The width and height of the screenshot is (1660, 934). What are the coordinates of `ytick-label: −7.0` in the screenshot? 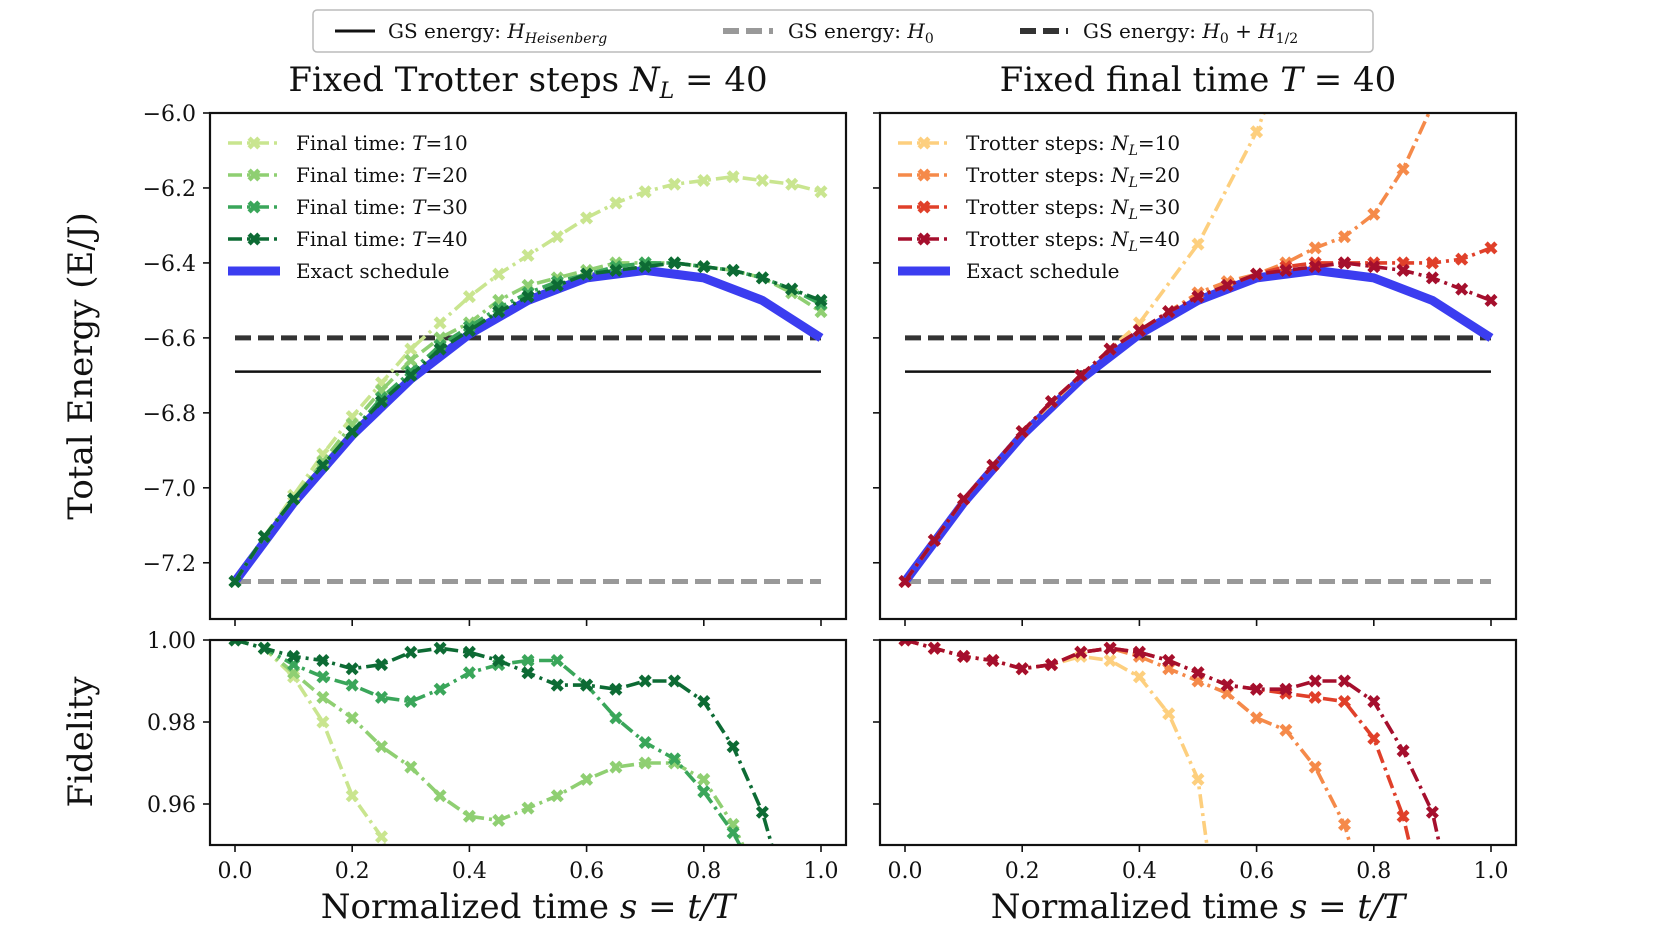 It's located at (169, 489).